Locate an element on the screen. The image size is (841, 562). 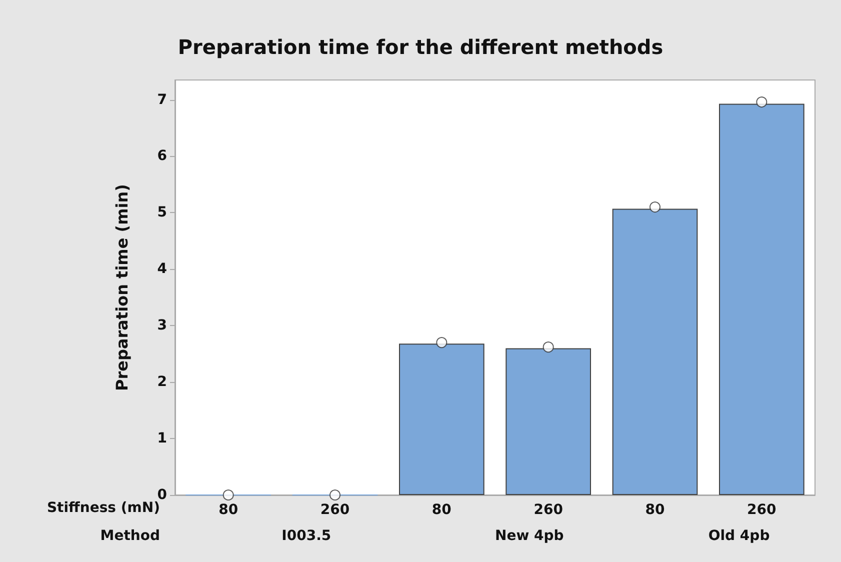
y-tick-label: 3 is located at coordinates (162, 326).